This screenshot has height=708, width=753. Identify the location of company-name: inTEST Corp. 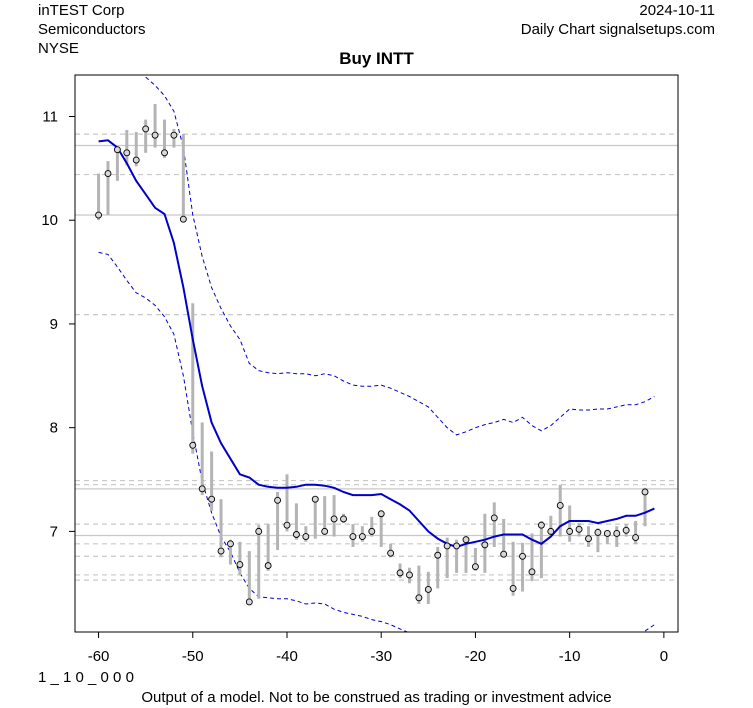
(81, 10).